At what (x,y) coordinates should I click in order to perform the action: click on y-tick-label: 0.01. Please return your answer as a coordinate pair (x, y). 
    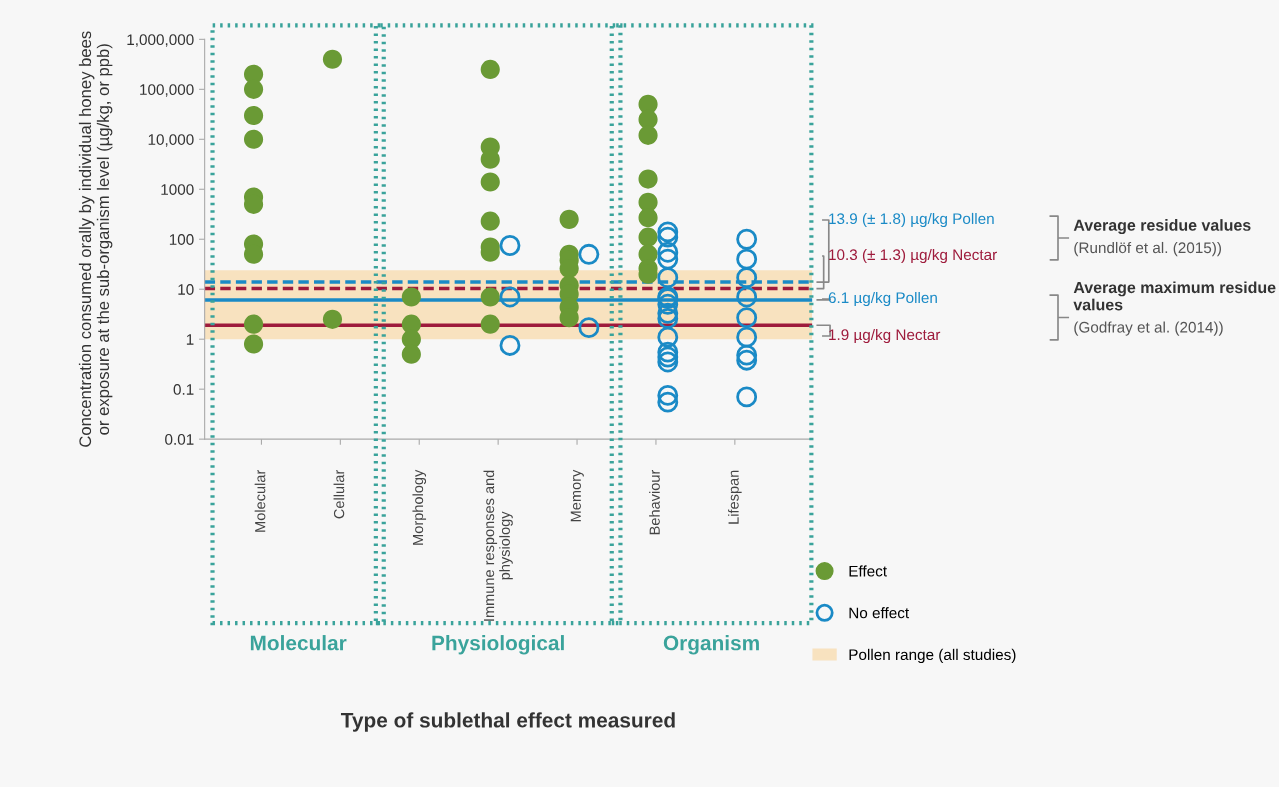
    Looking at the image, I should click on (179, 439).